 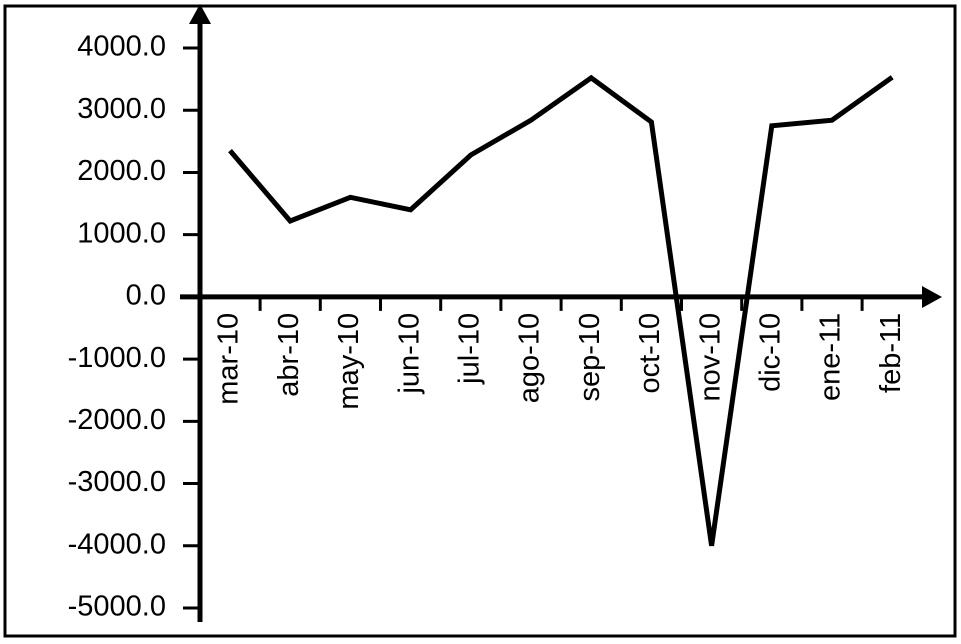 I want to click on x-tick-label: mar-10, so click(x=229, y=359).